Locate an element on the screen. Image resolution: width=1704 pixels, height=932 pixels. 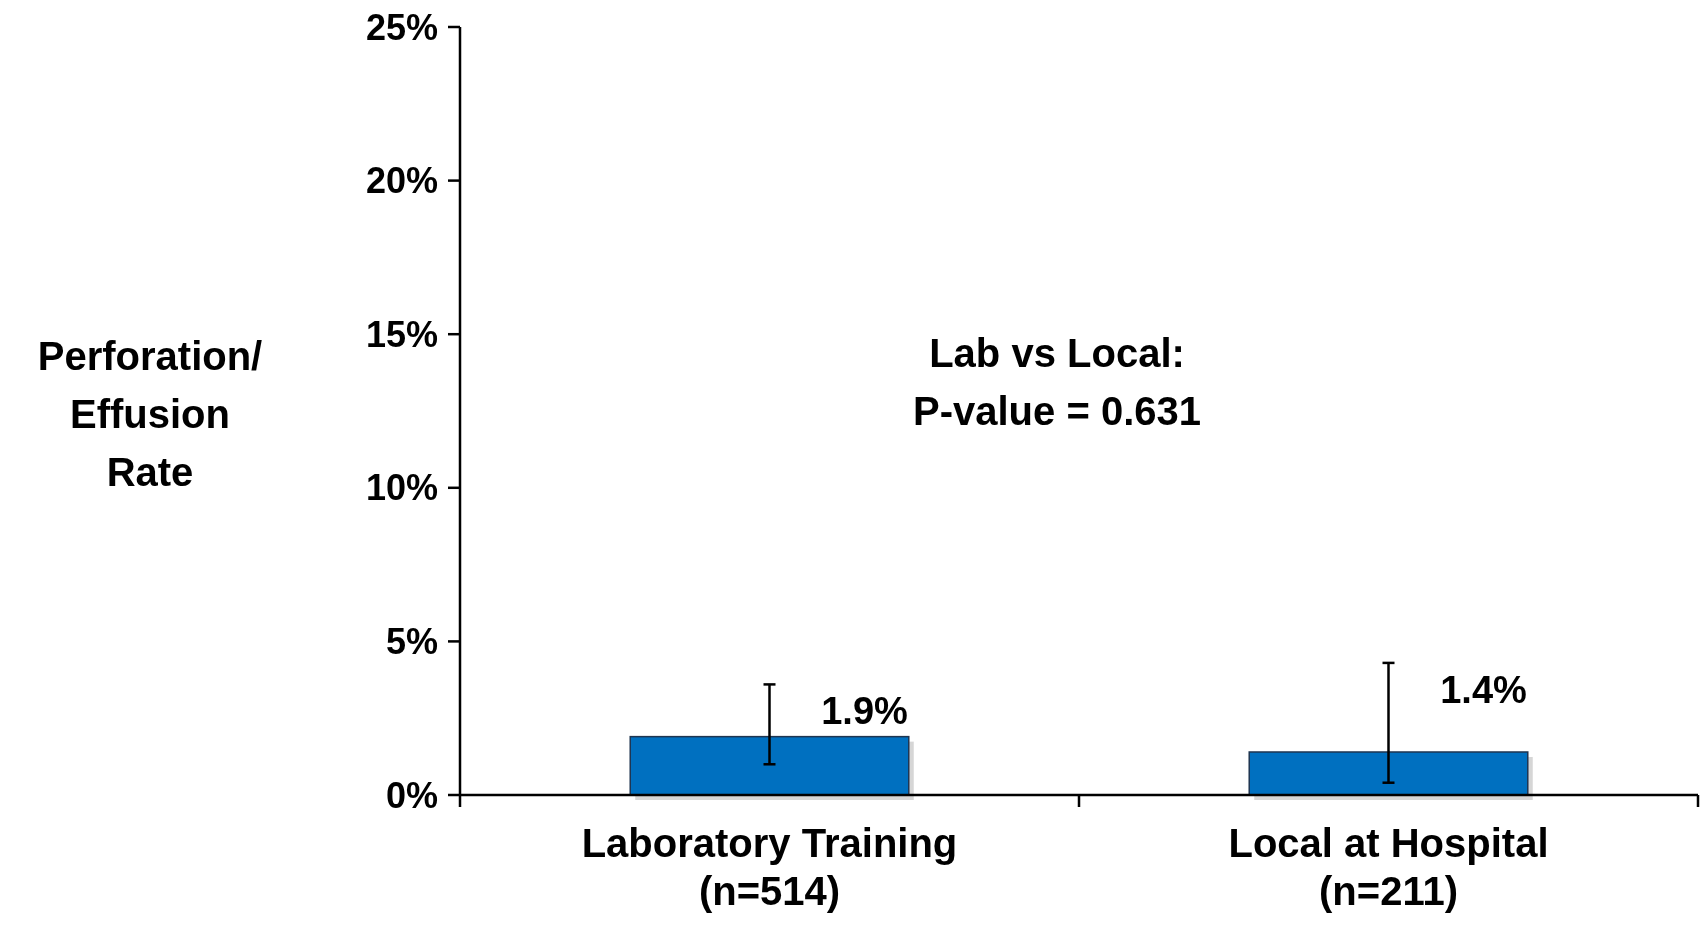
x-tick-label: Local at Hospital (n=211) is located at coordinates (1388, 867).